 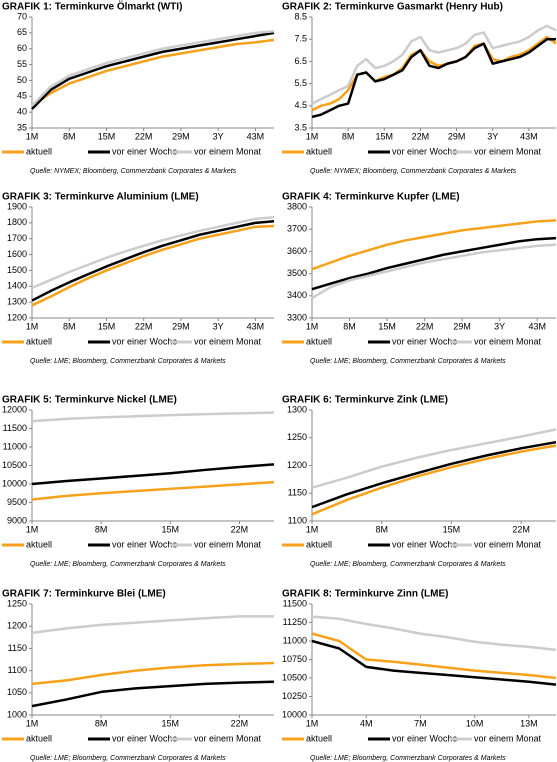 I want to click on y-tick-label: 7.5, so click(x=300, y=39).